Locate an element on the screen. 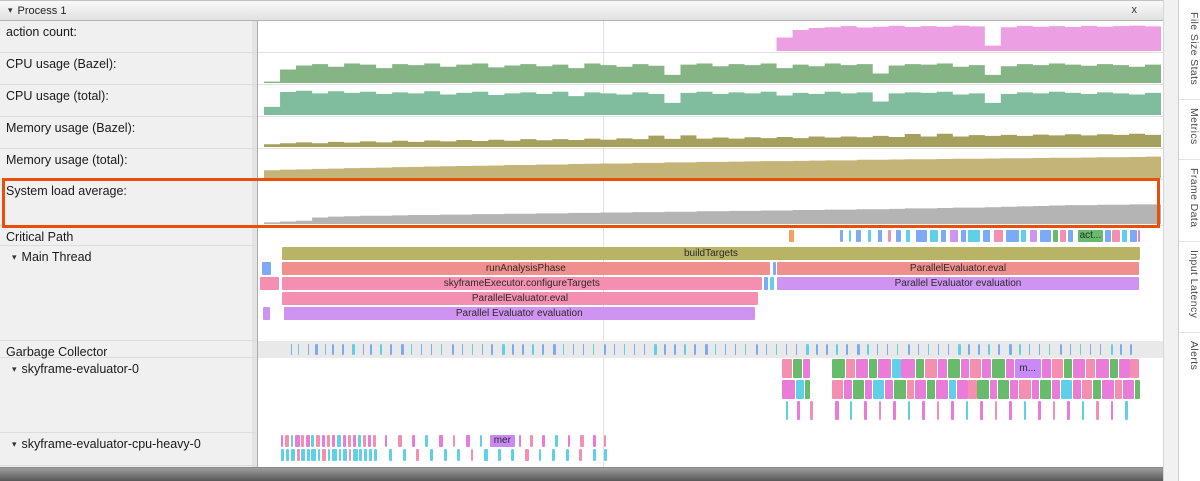 The height and width of the screenshot is (481, 1200). process-header: ▾ Process 1 x is located at coordinates (581, 10).